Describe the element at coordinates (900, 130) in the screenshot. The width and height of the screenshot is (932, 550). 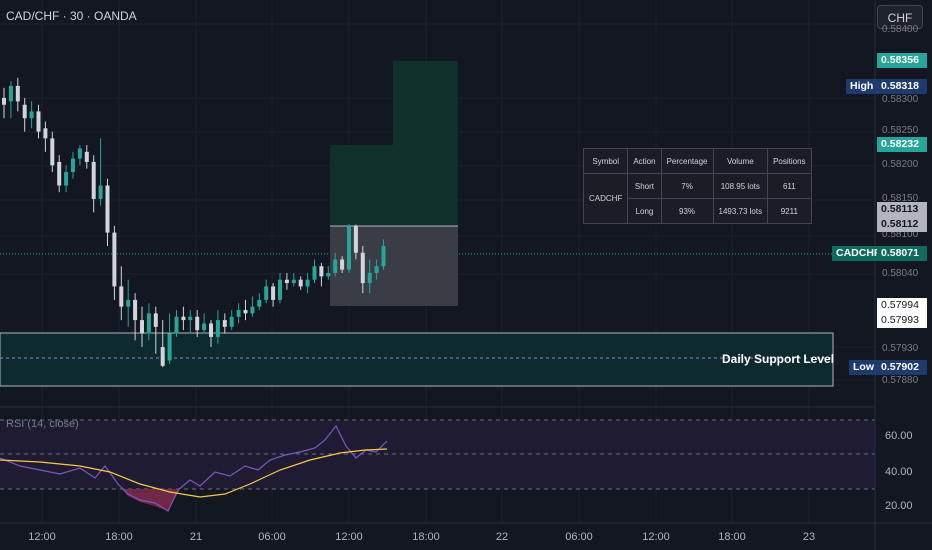
I see `price-tick: 0.58250` at that location.